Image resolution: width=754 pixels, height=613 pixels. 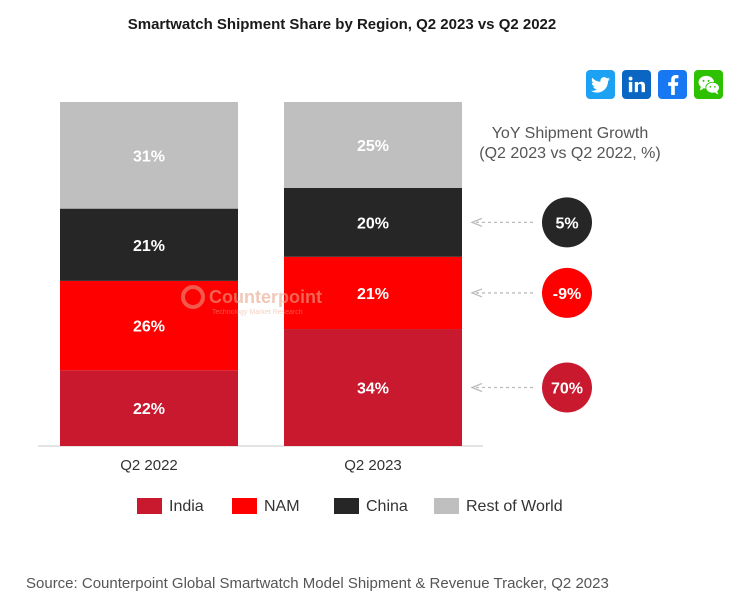 What do you see at coordinates (446, 506) in the screenshot?
I see `legend-swatch-rest-of-world` at bounding box center [446, 506].